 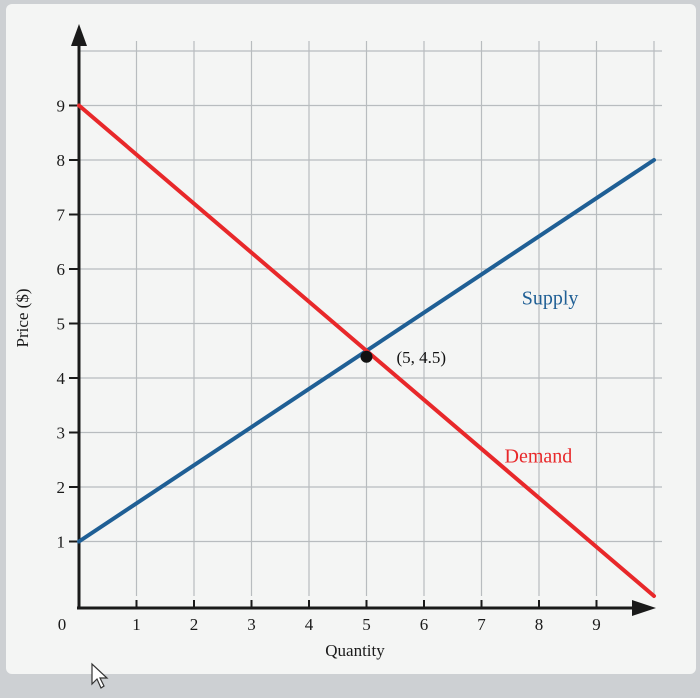 I want to click on x-tick-label: 3, so click(x=251, y=624).